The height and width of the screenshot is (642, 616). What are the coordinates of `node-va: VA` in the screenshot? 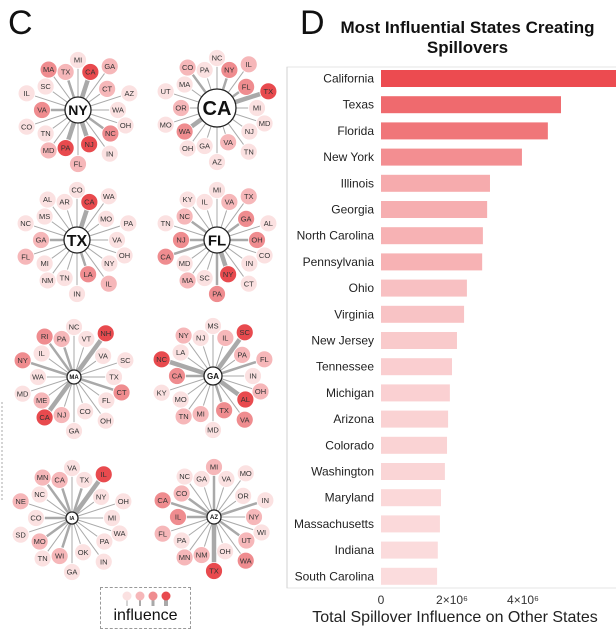 It's located at (244, 419).